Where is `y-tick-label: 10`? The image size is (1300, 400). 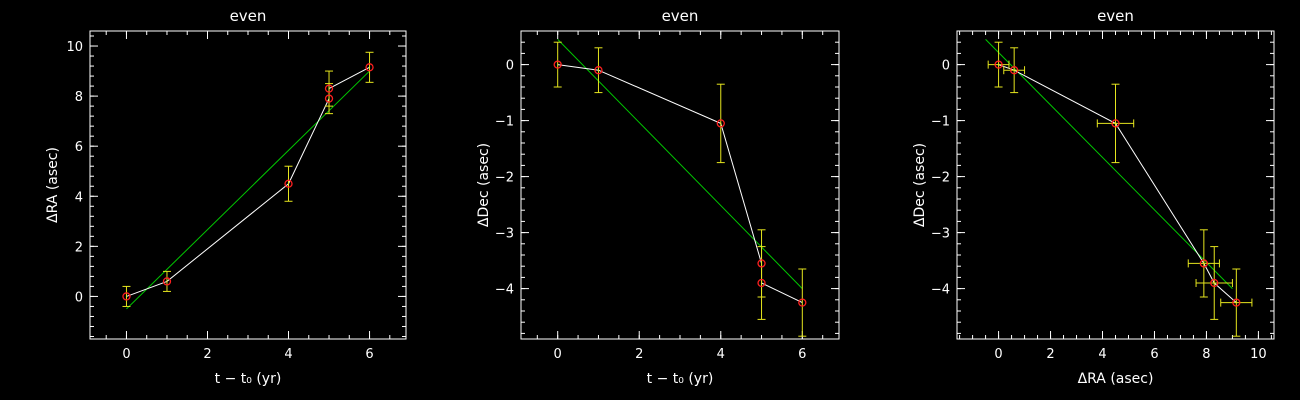
y-tick-label: 10 is located at coordinates (74, 47).